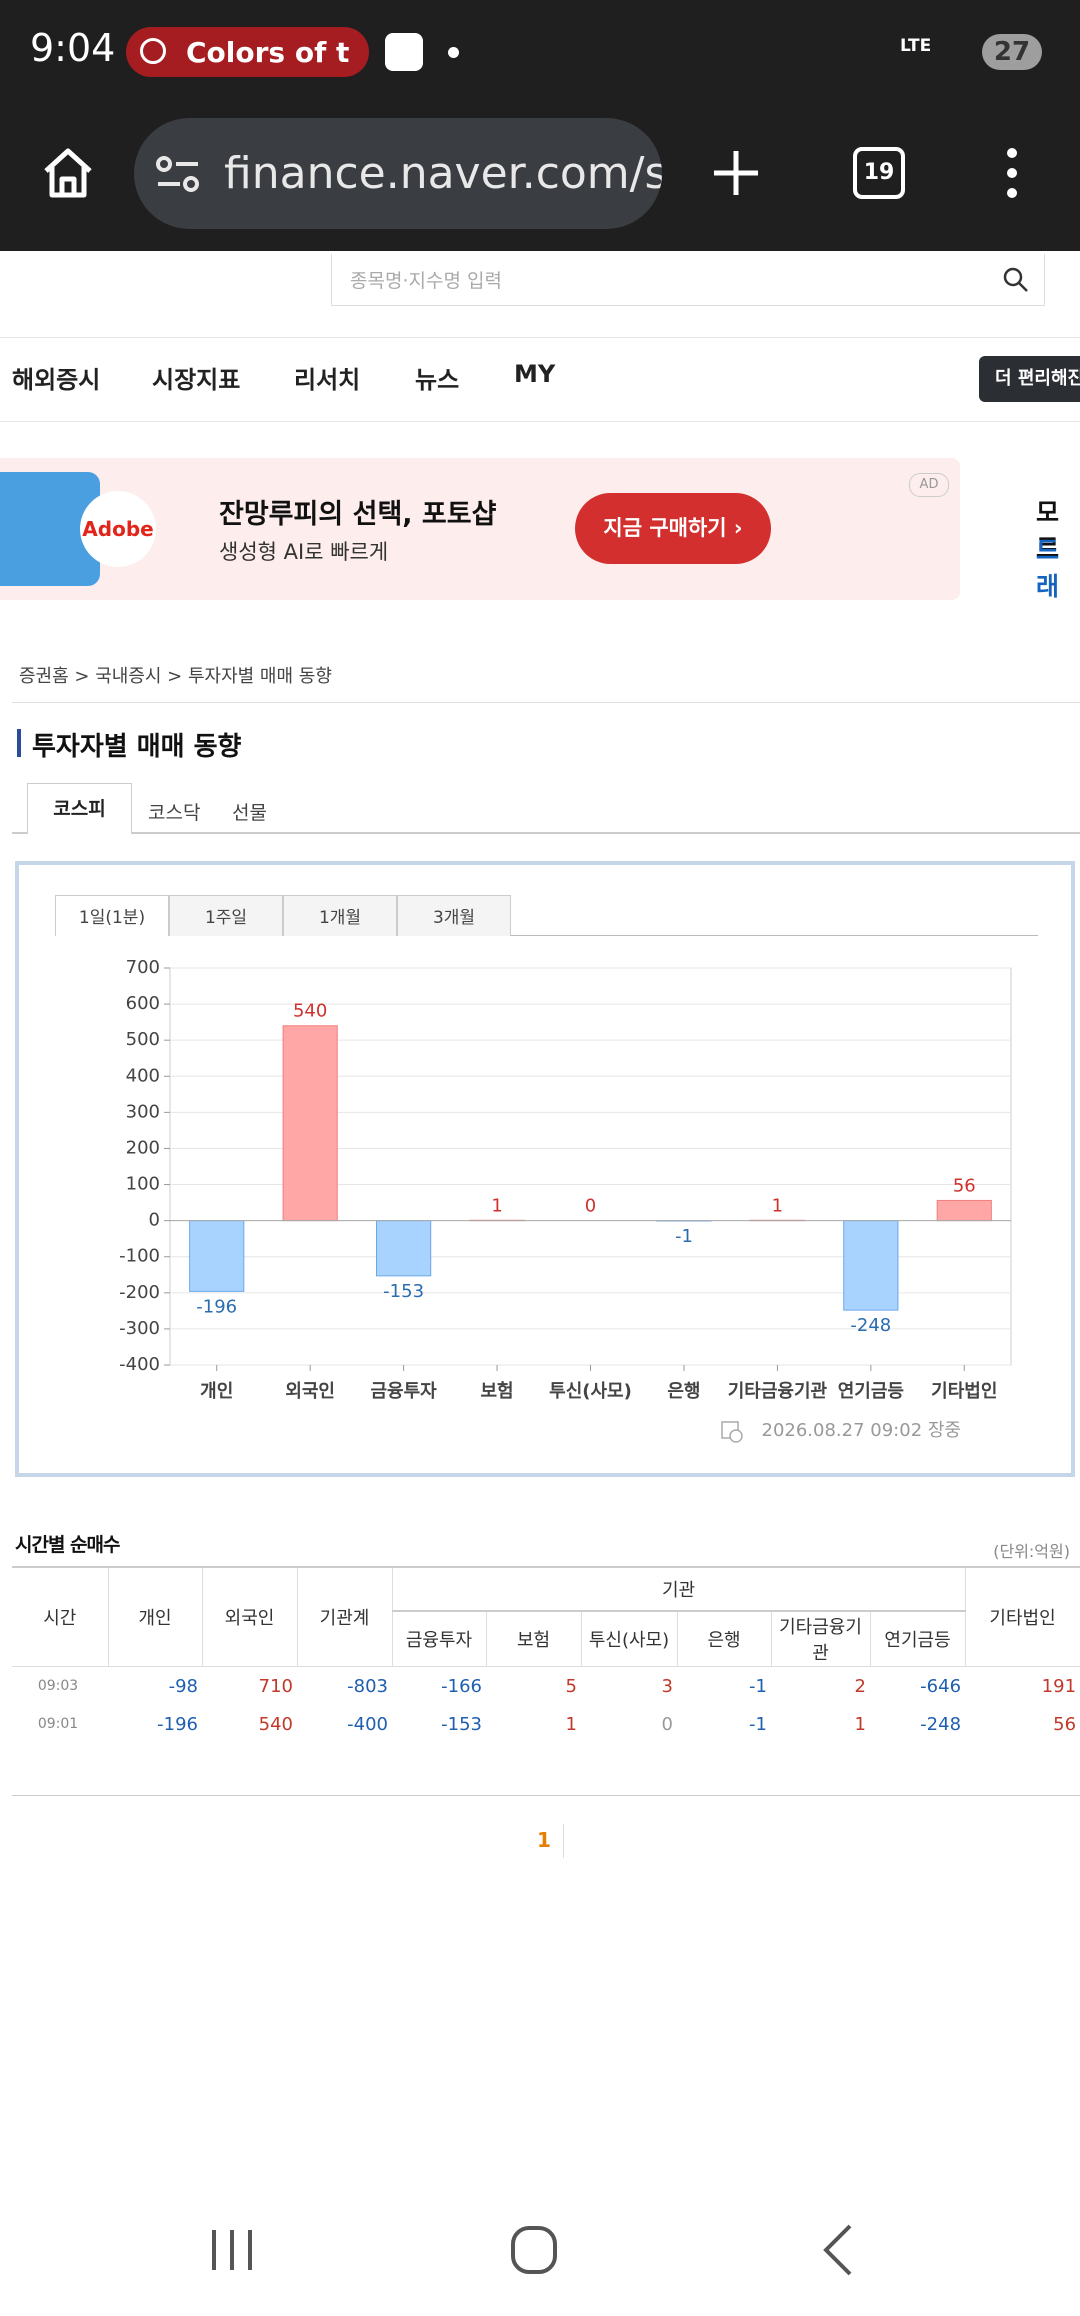  I want to click on time-cell: 09:01, so click(58, 1724).